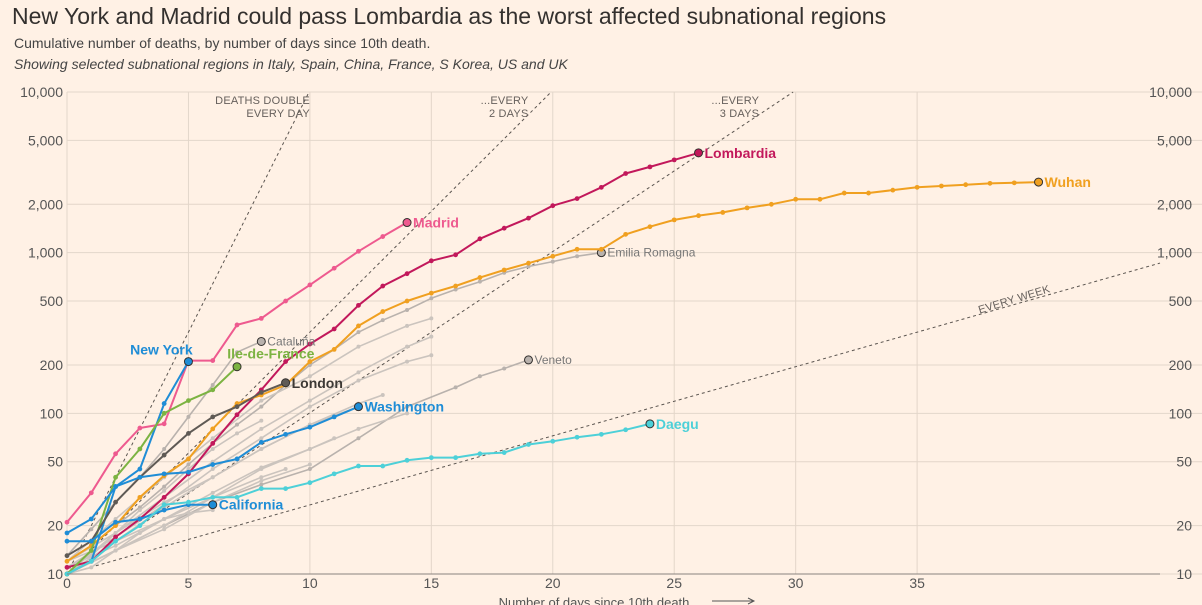 The width and height of the screenshot is (1202, 605). What do you see at coordinates (553, 360) in the screenshot?
I see `series-label: Veneto` at bounding box center [553, 360].